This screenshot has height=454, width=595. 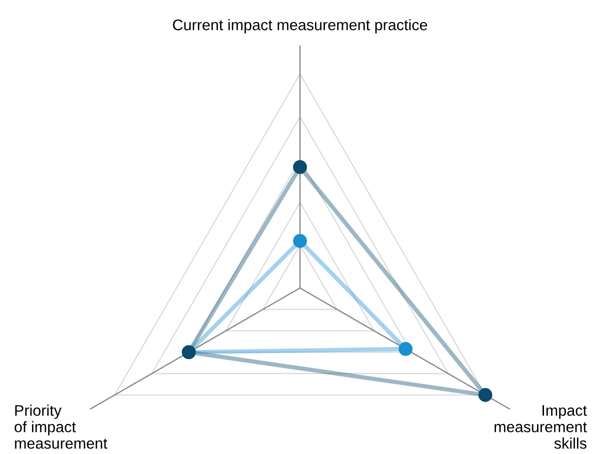 What do you see at coordinates (61, 426) in the screenshot?
I see `spoke-label: Priority of impact measurement` at bounding box center [61, 426].